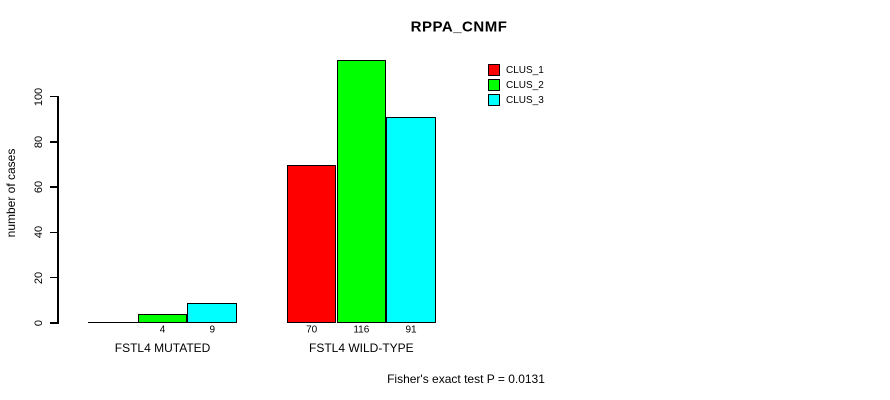  What do you see at coordinates (466, 379) in the screenshot?
I see `annotation-text: Fisher's exact test P = 0.0131` at bounding box center [466, 379].